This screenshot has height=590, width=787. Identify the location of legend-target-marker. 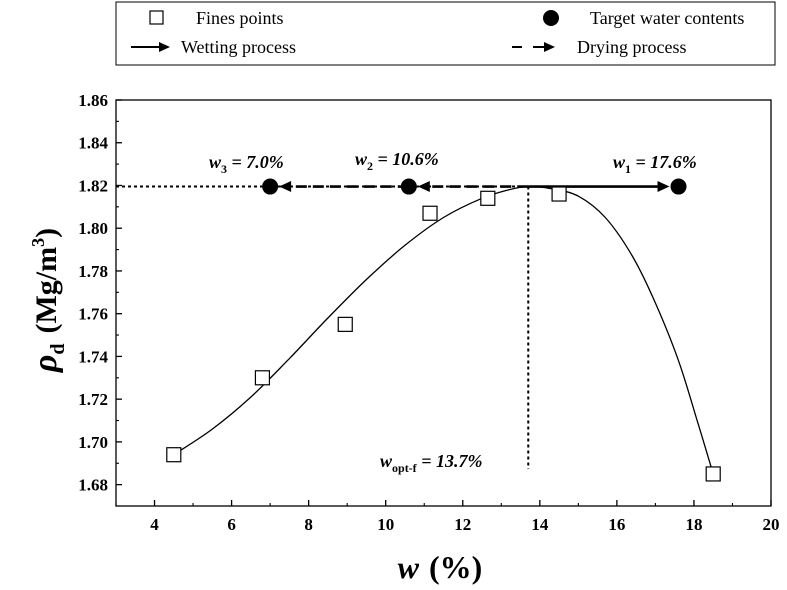
(551, 18).